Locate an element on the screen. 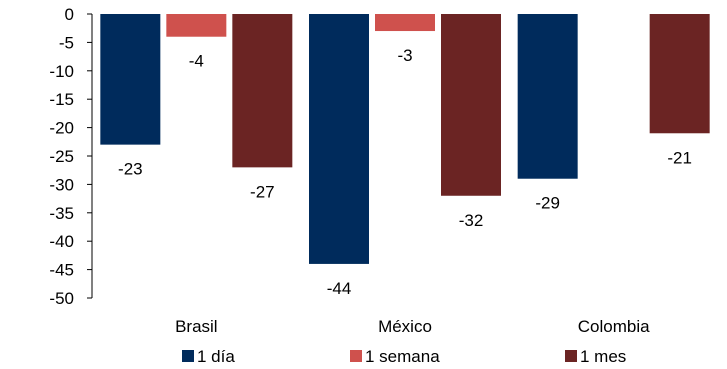 The image size is (727, 369). x-axis-categories: Brasil México Colombia is located at coordinates (412, 326).